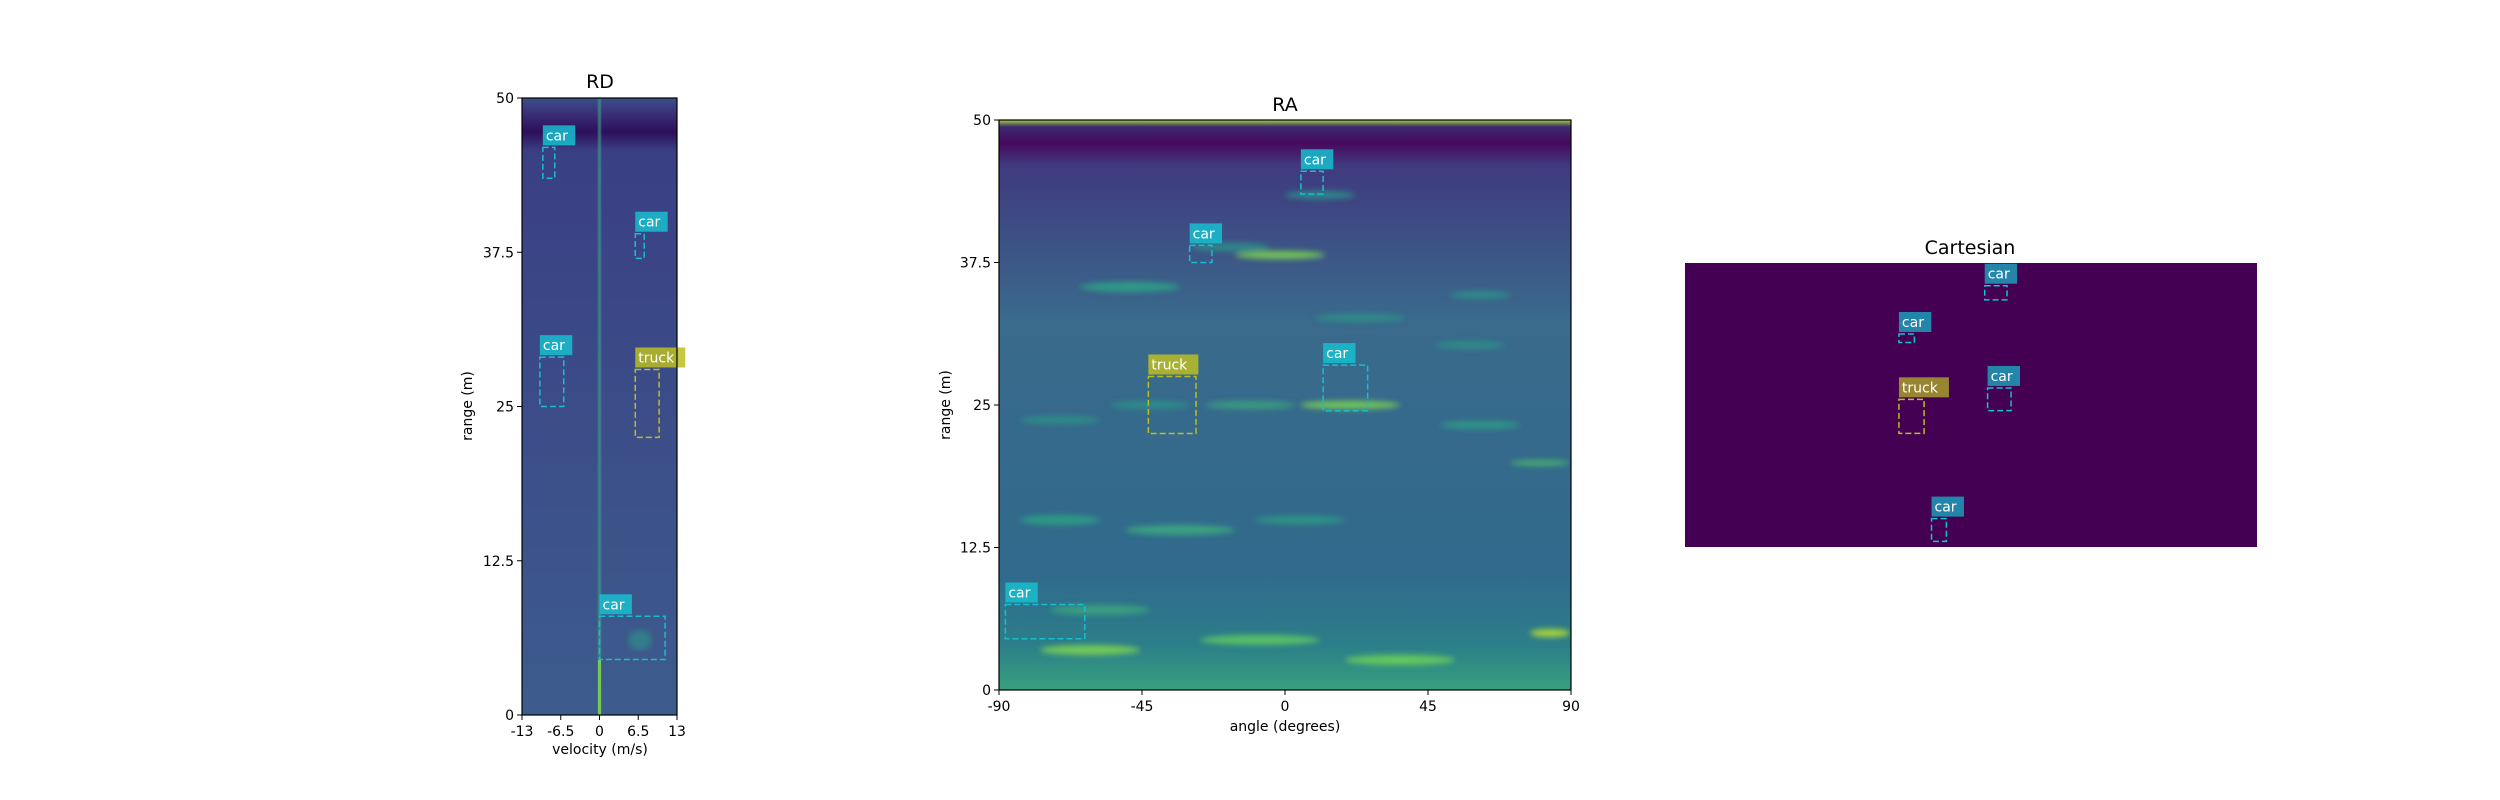 This screenshot has width=2500, height=800. I want to click on ra-x-axis-label: angle (degrees), so click(1285, 727).